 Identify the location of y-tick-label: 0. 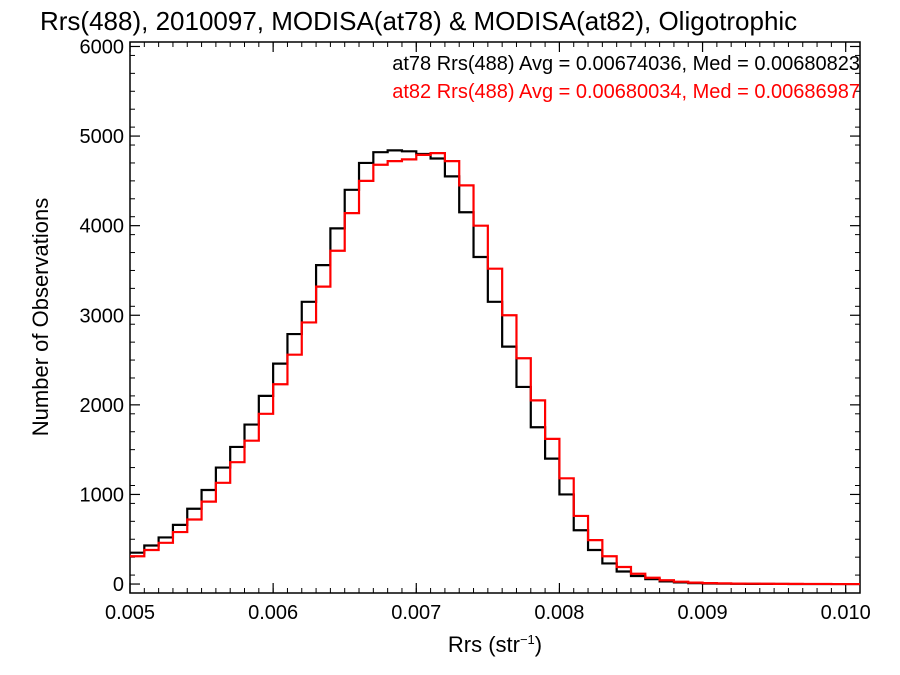
(118, 585).